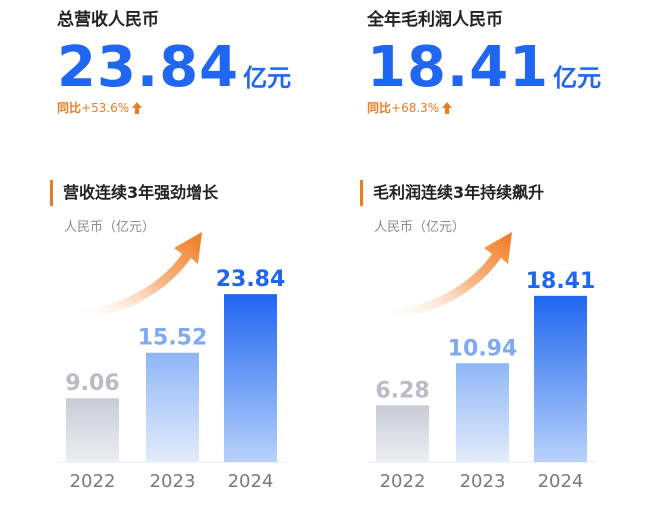  What do you see at coordinates (415, 108) in the screenshot?
I see `yoy-value: +68.3%` at bounding box center [415, 108].